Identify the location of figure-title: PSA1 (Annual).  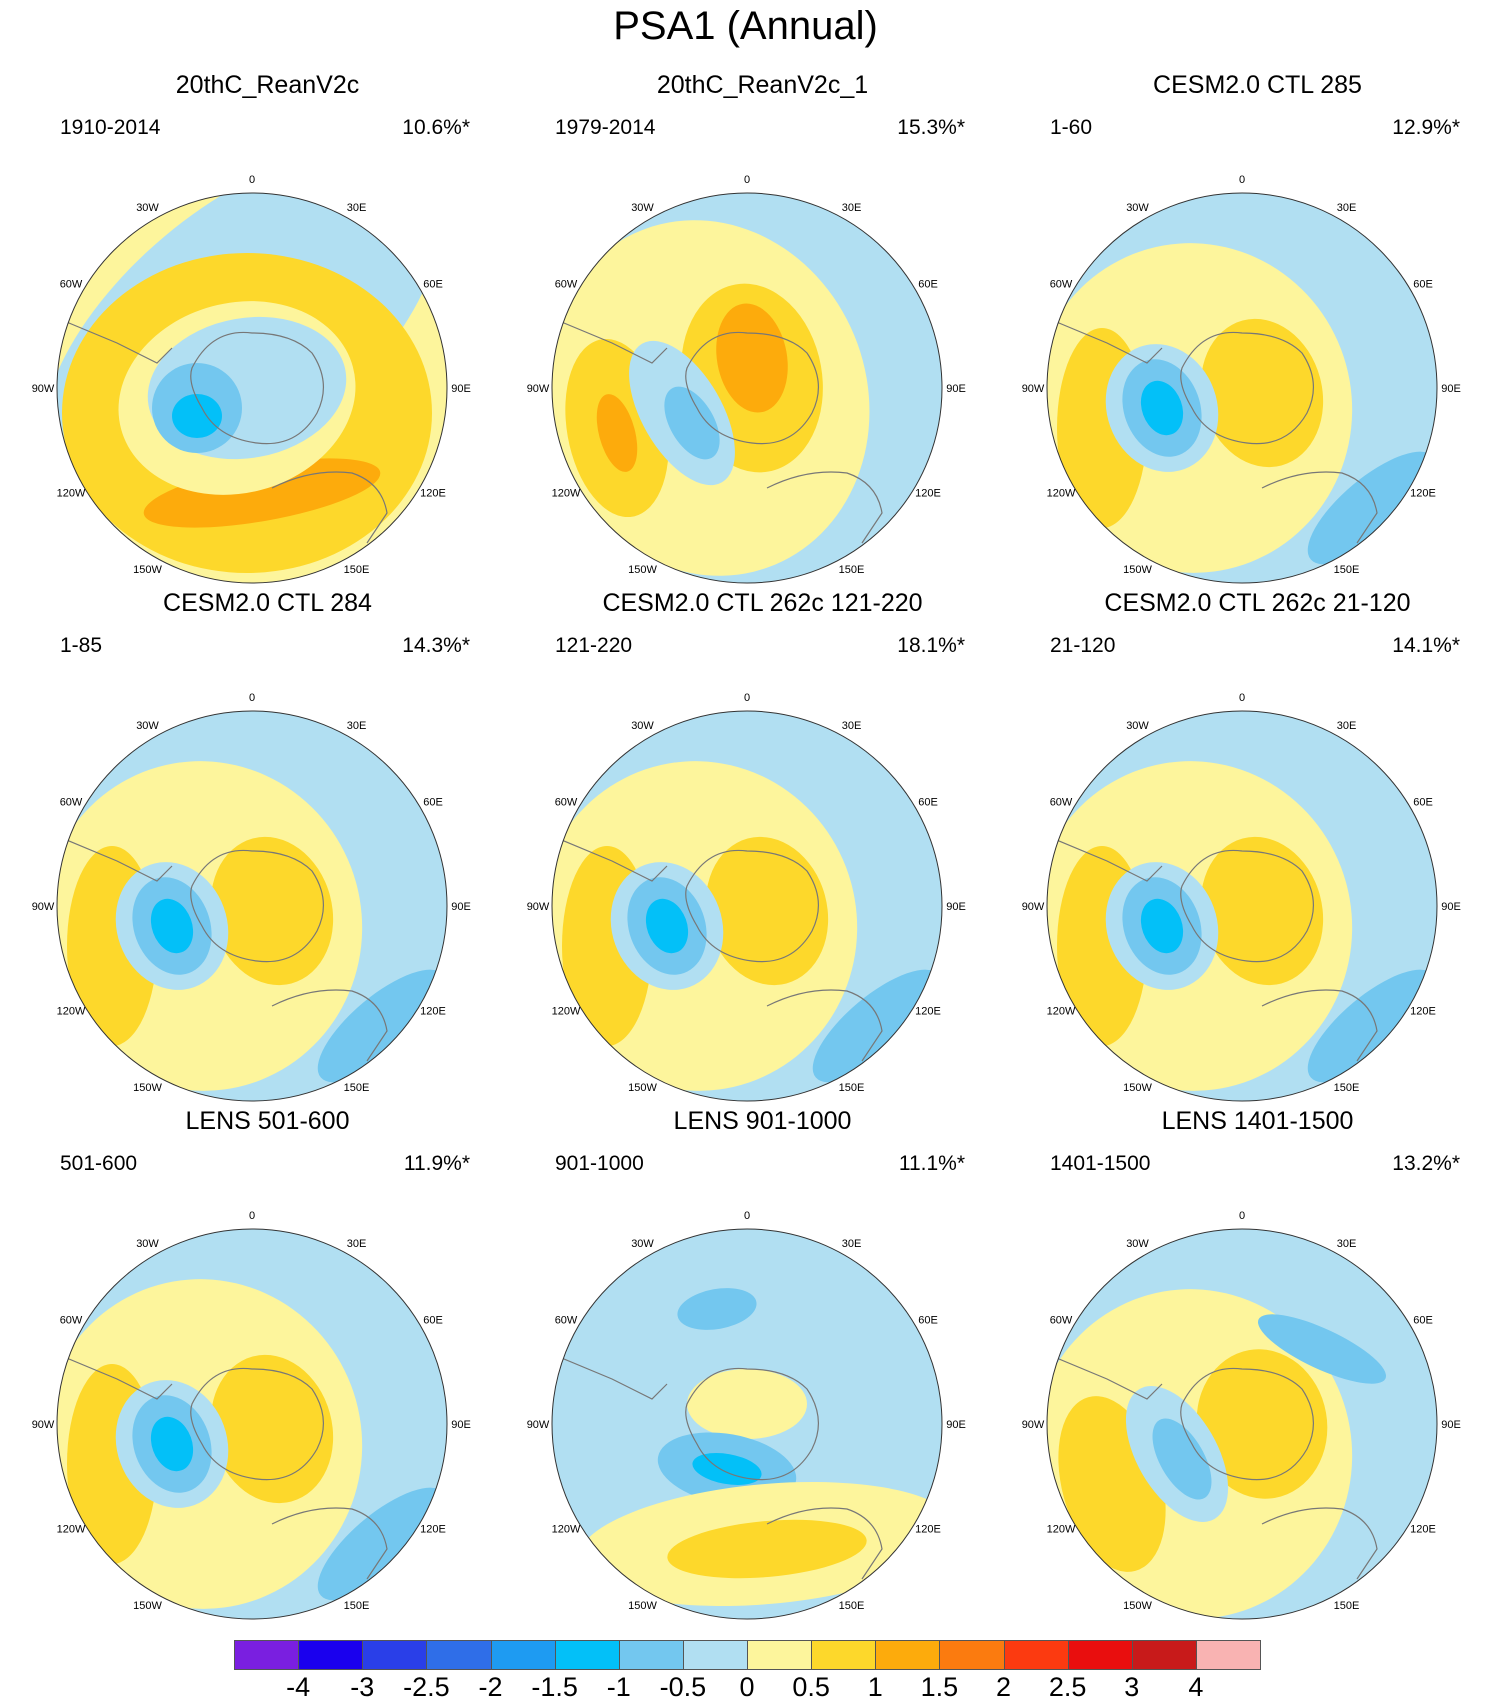
(745, 26).